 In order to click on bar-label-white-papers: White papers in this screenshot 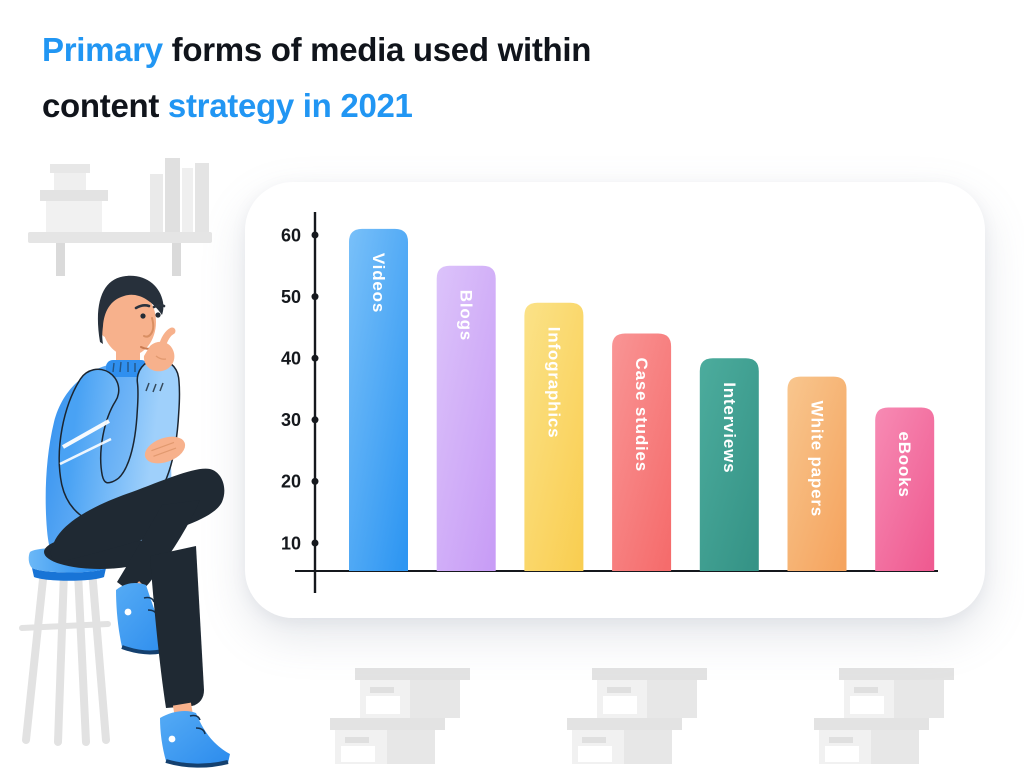, I will do `click(817, 459)`.